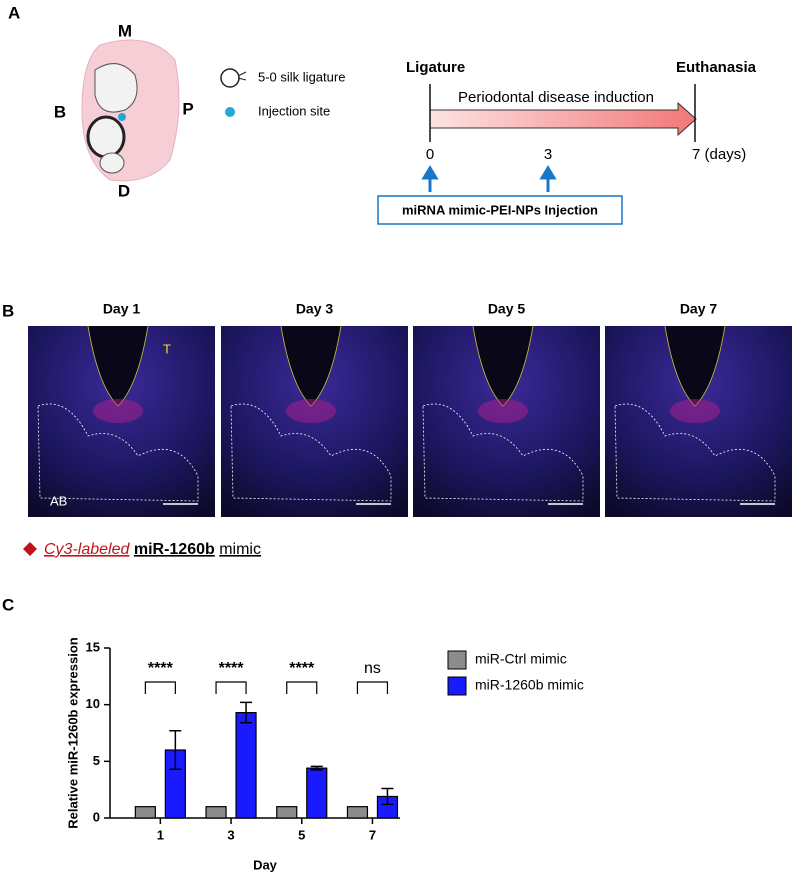 Image resolution: width=796 pixels, height=885 pixels. I want to click on legend-rest: mimic, so click(240, 549).